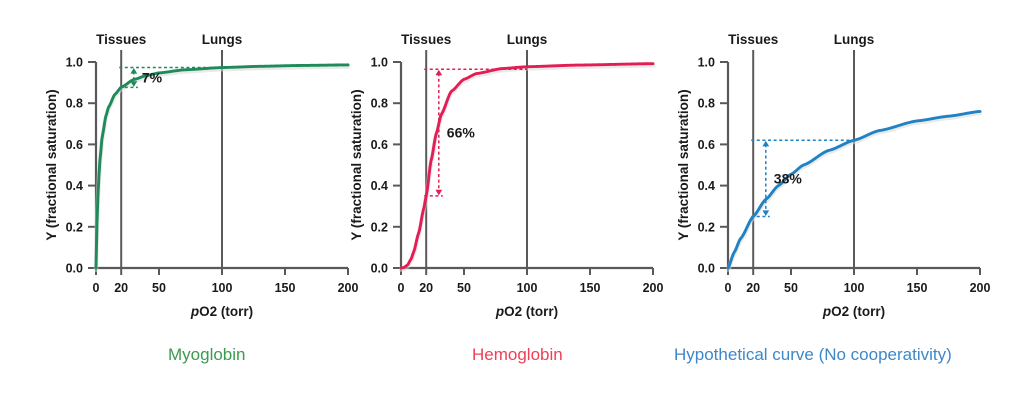 Image resolution: width=1014 pixels, height=414 pixels. Describe the element at coordinates (461, 133) in the screenshot. I see `annotation-label: 66%` at that location.